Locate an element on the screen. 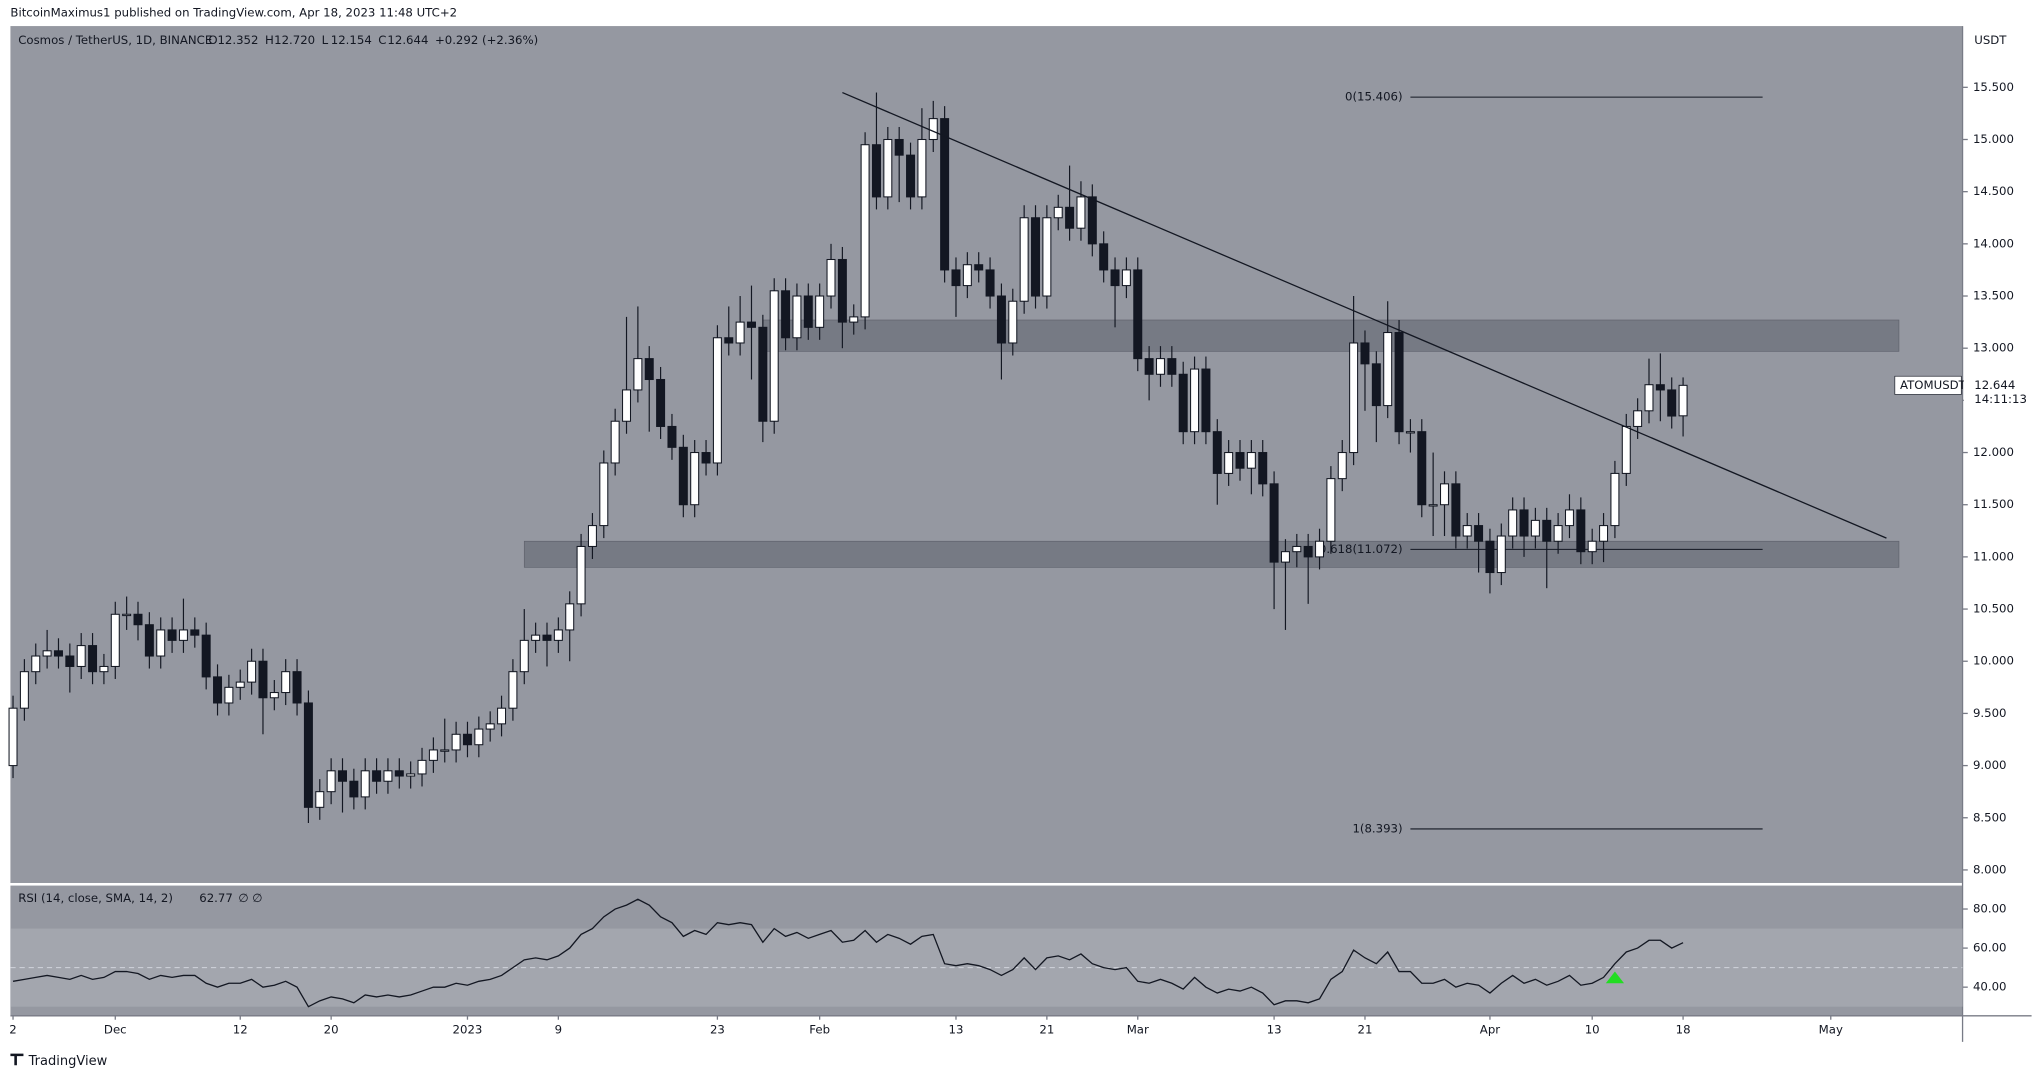  countdown: 14:11:13 is located at coordinates (2000, 399).